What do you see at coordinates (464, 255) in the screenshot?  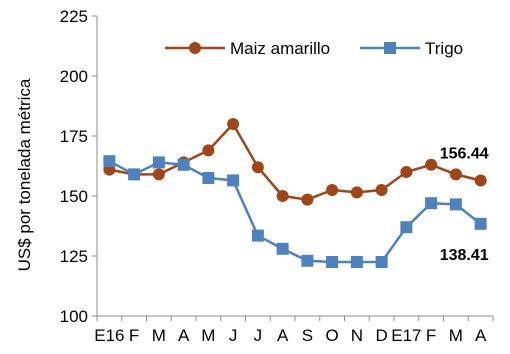 I see `data-label: 138.41` at bounding box center [464, 255].